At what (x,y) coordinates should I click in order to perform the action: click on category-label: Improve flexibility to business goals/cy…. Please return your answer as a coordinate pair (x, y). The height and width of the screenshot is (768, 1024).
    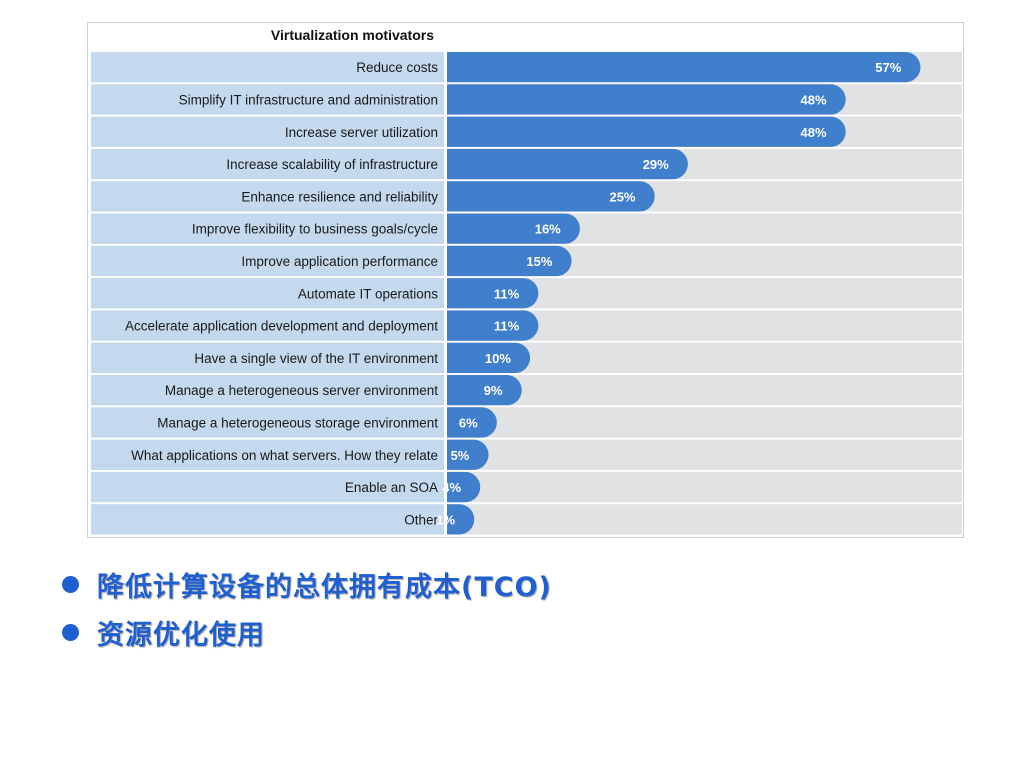
    Looking at the image, I should click on (315, 229).